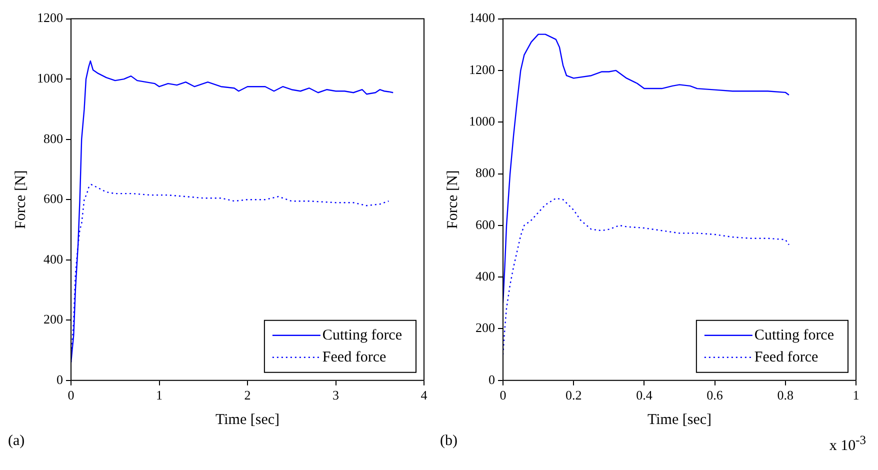 The height and width of the screenshot is (470, 878). Describe the element at coordinates (644, 395) in the screenshot. I see `x-tick-label: 0.4` at that location.